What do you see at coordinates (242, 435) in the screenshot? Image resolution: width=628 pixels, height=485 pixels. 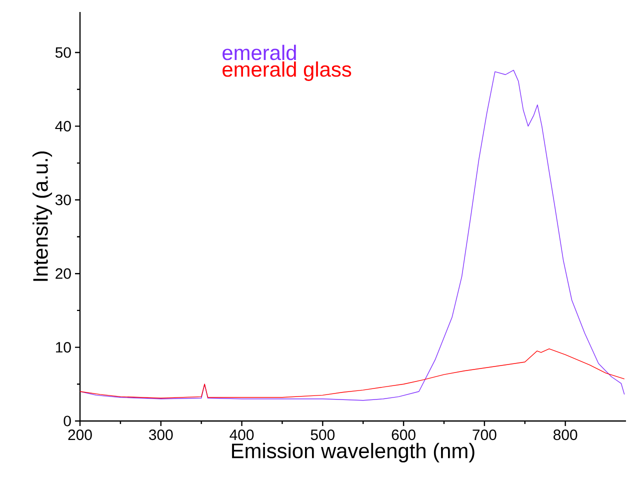 I see `x-tick-label: 400` at bounding box center [242, 435].